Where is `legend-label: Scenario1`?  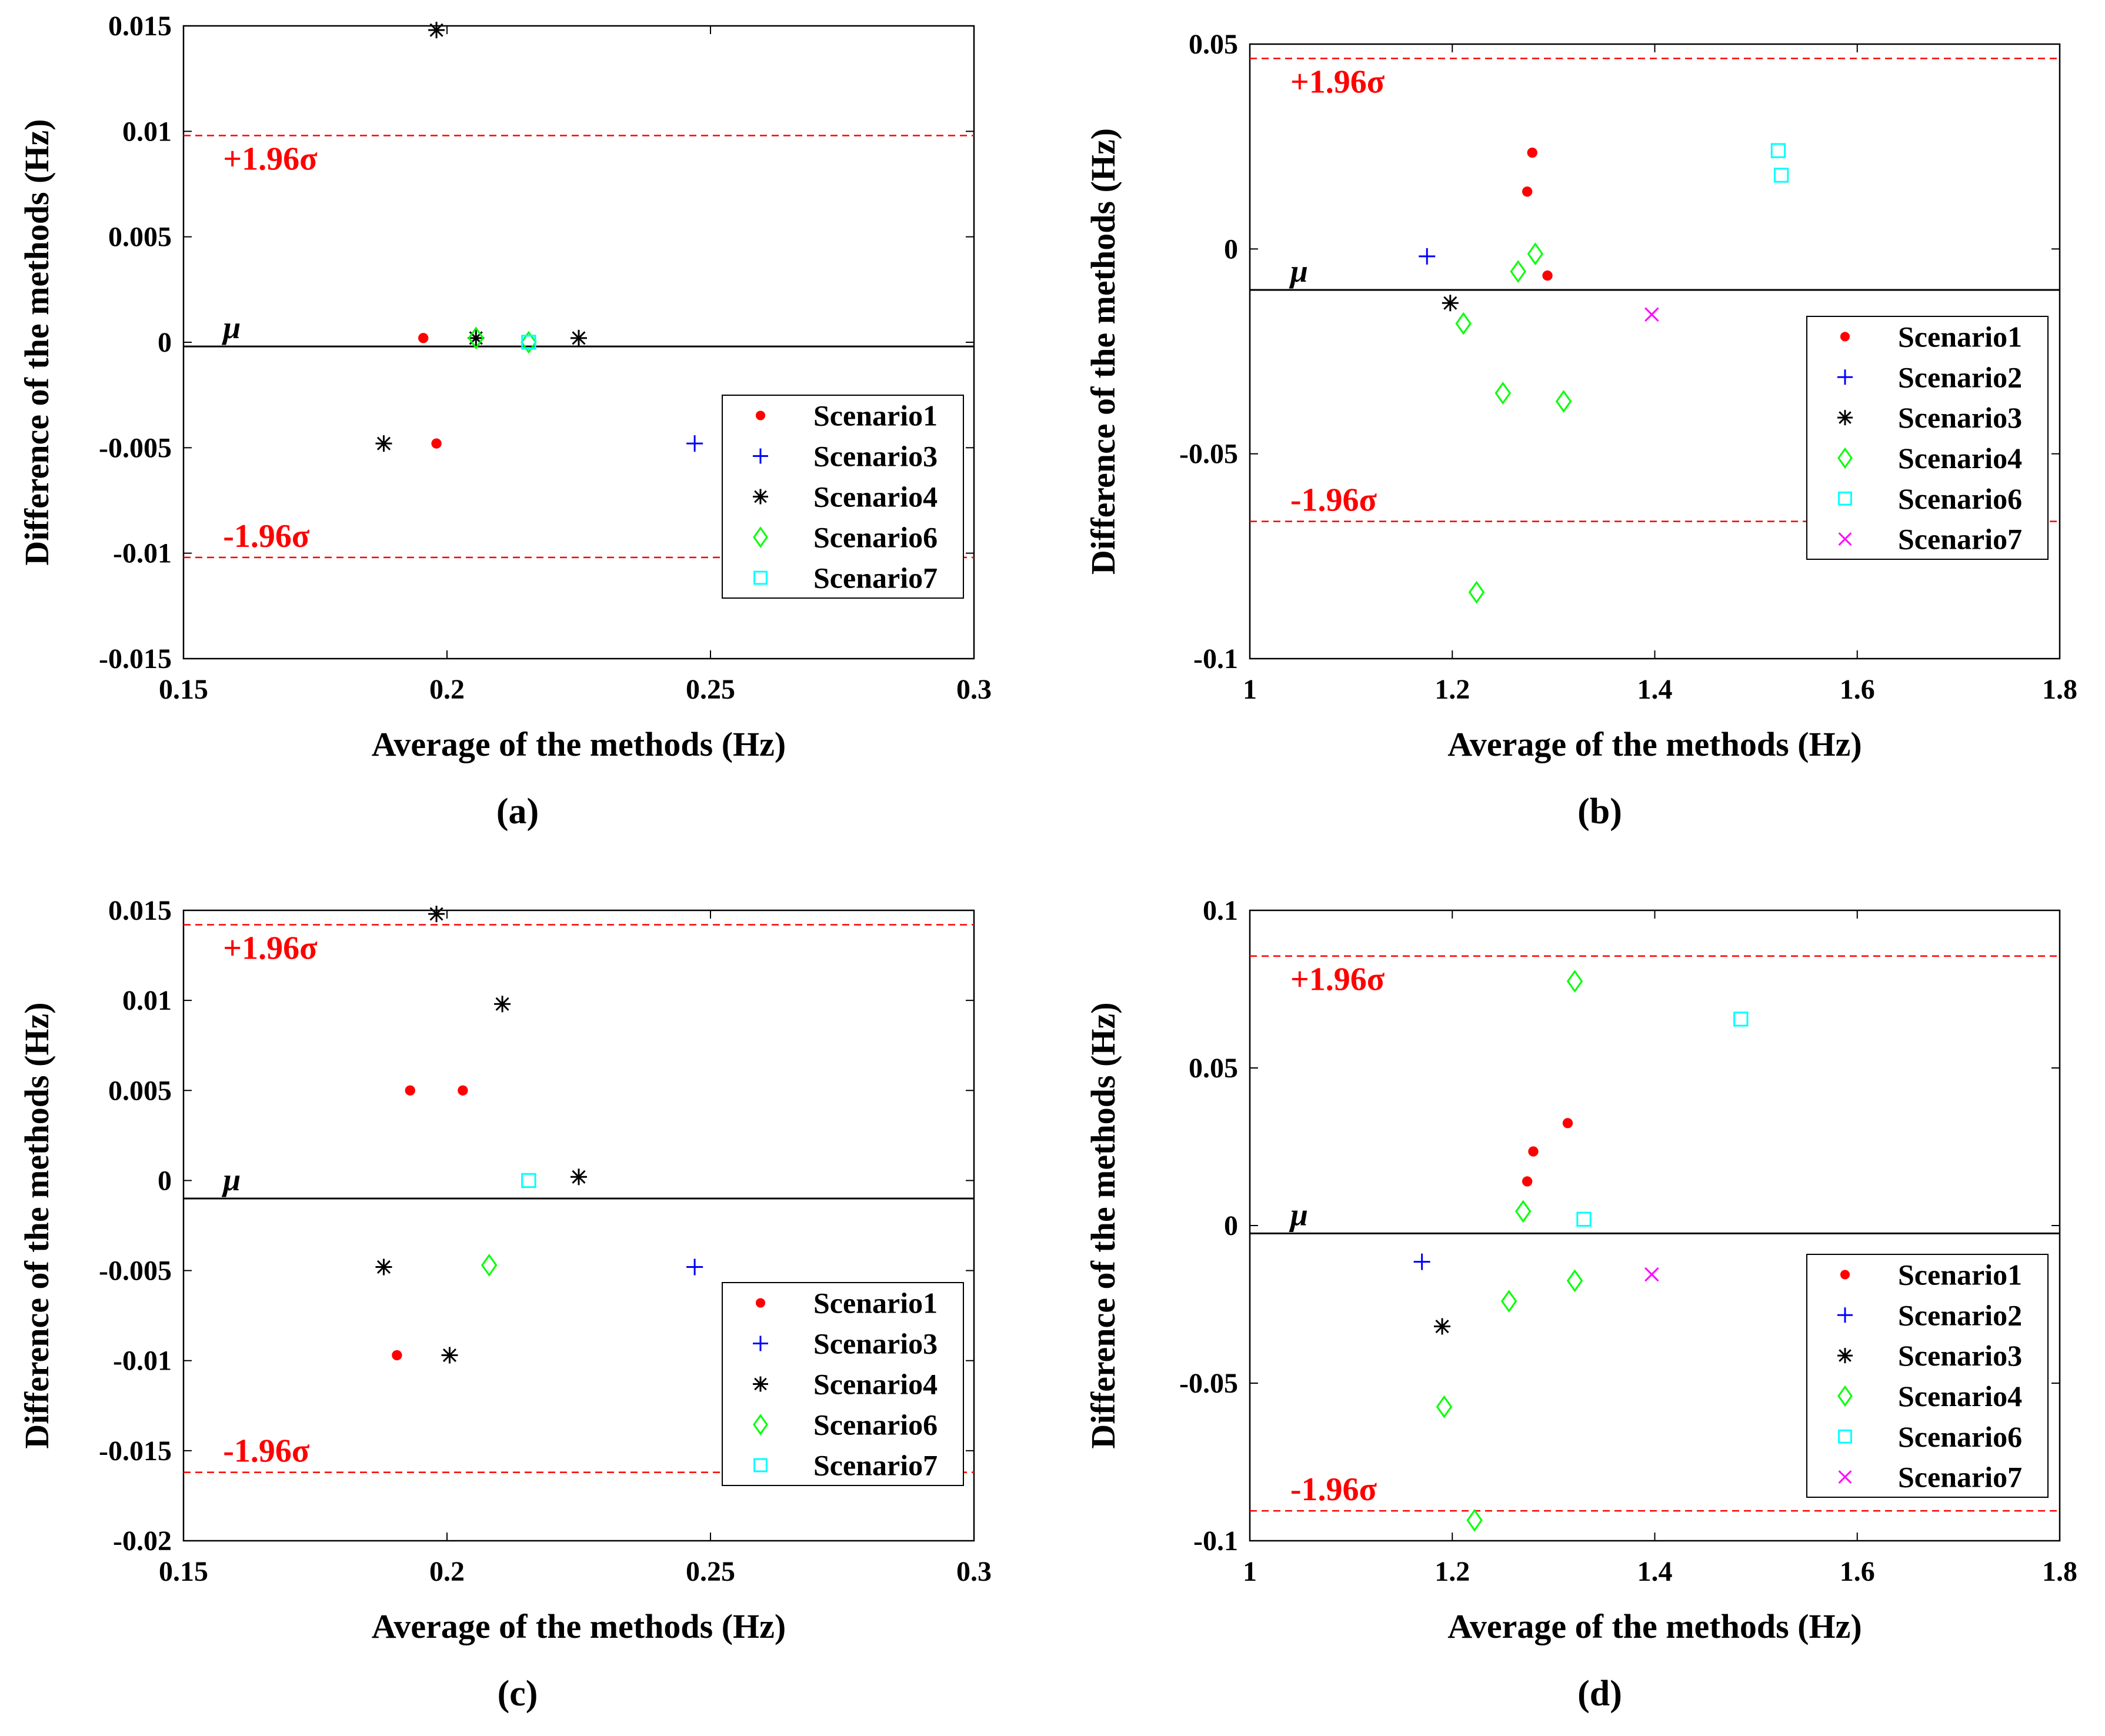
legend-label: Scenario1 is located at coordinates (875, 415).